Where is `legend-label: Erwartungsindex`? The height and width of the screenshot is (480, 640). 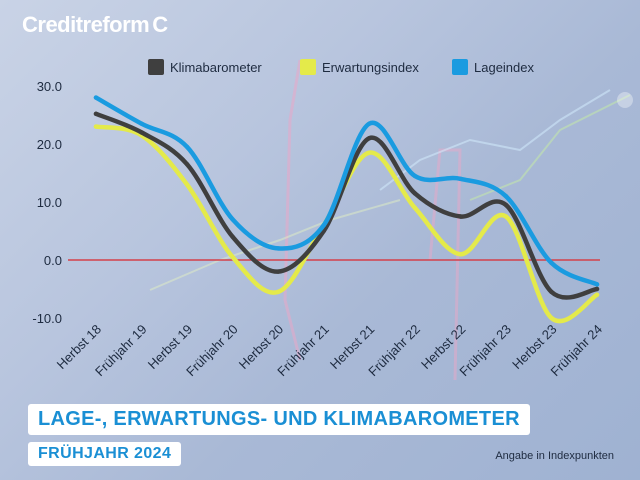 legend-label: Erwartungsindex is located at coordinates (370, 67).